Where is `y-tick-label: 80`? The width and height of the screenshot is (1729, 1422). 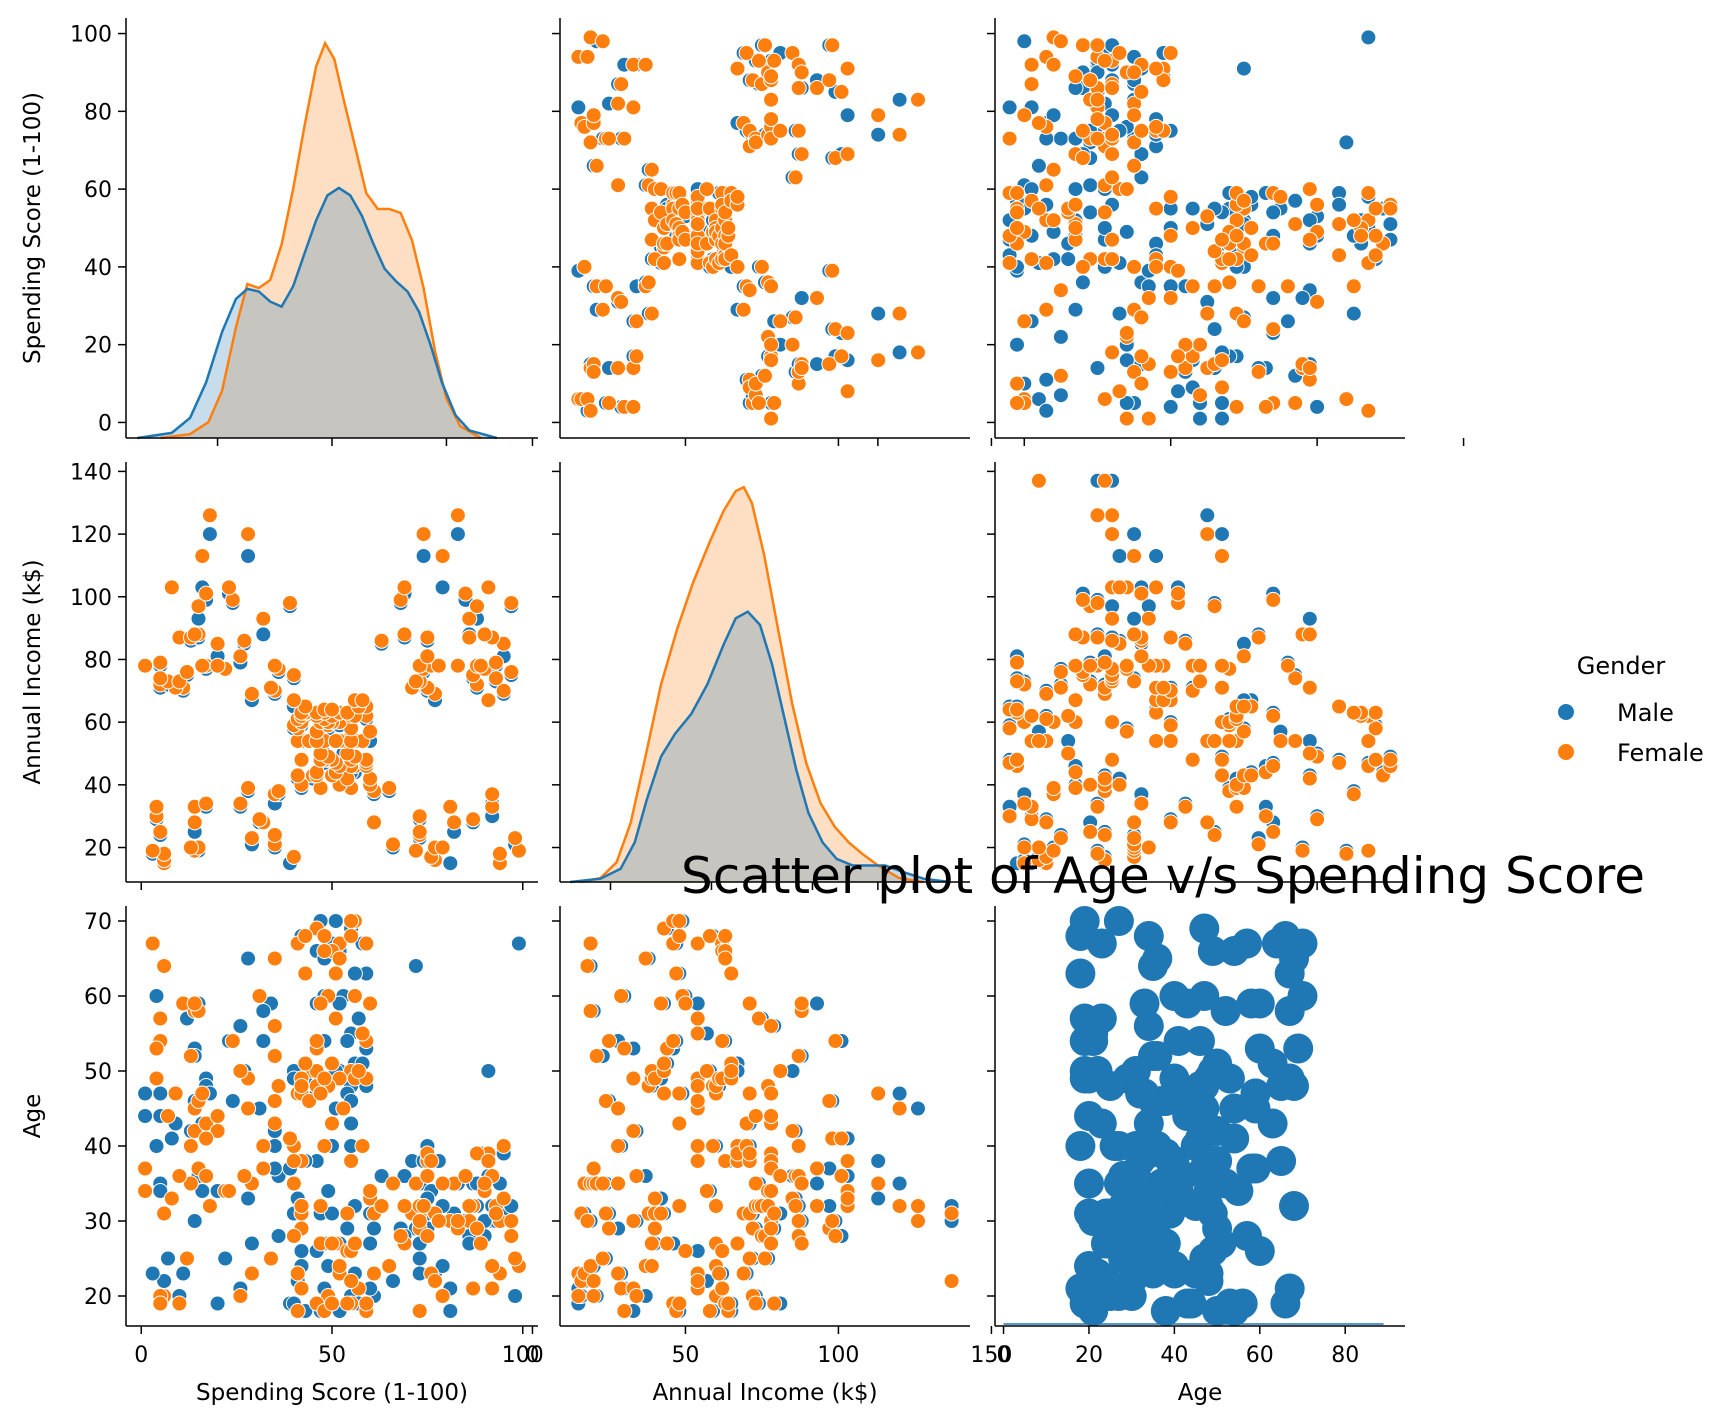
y-tick-label: 80 is located at coordinates (98, 112).